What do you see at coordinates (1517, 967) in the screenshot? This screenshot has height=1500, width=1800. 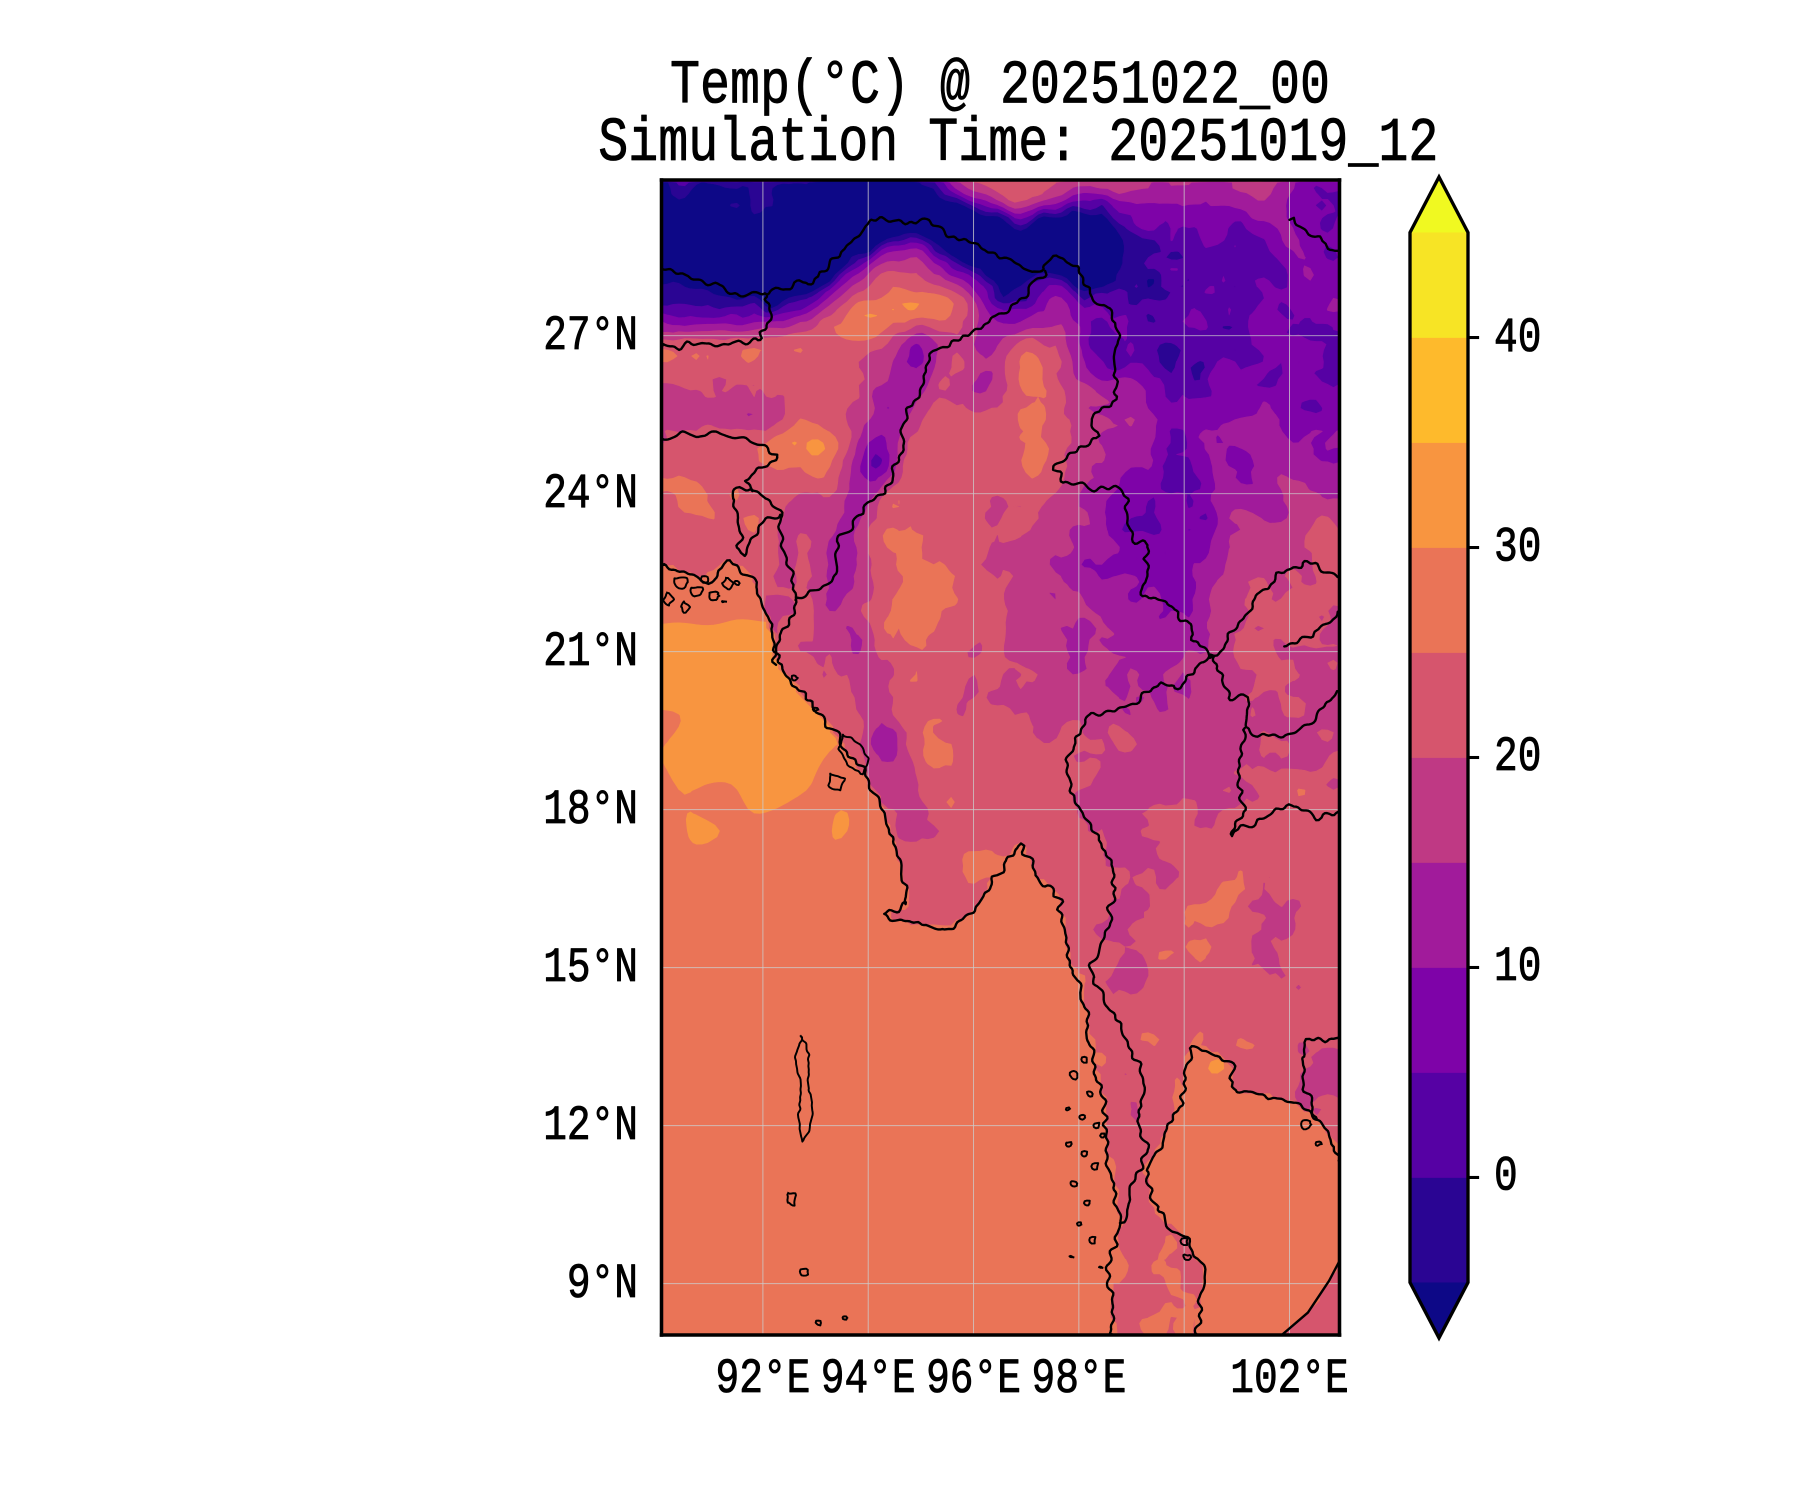 I see `svg-text: 10` at bounding box center [1517, 967].